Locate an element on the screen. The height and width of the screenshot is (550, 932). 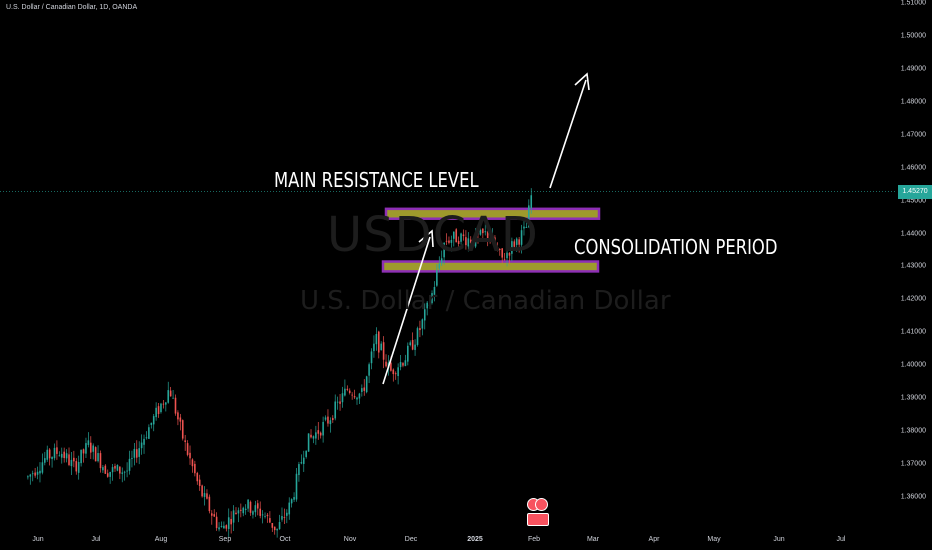
price-tick-label: 1.44000 is located at coordinates (913, 234).